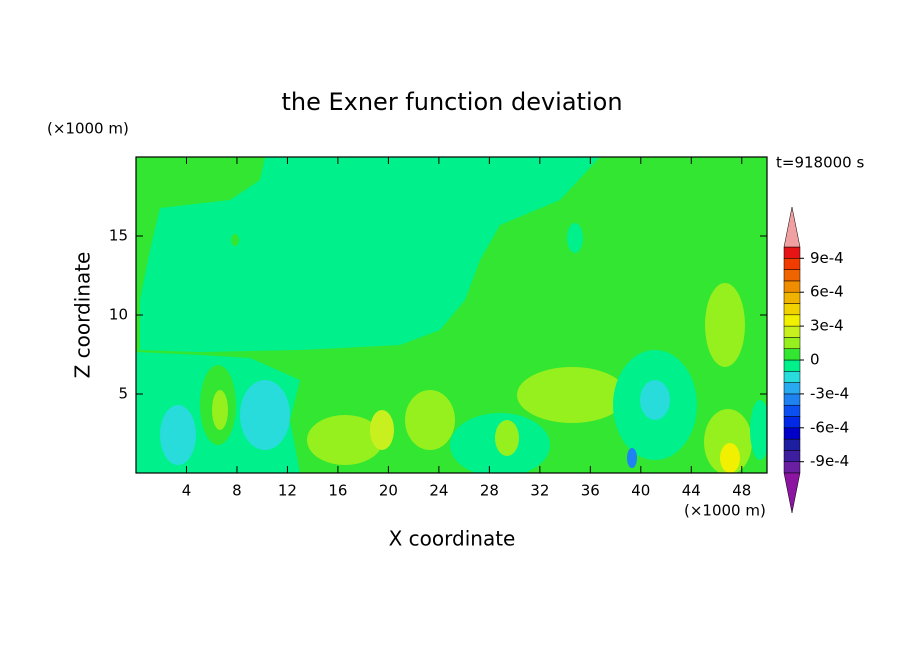  Describe the element at coordinates (725, 511) in the screenshot. I see `x-unit: (×1000 m)` at that location.